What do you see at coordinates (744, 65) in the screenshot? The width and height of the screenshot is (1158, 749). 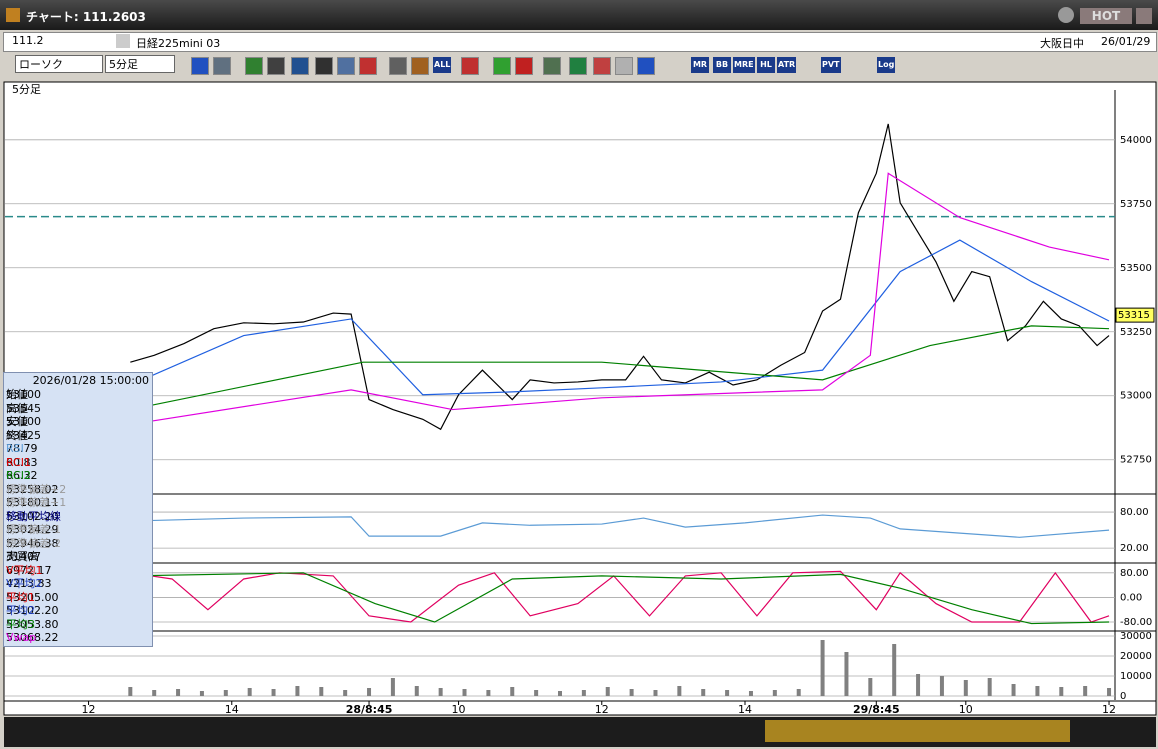 I see `toolbar-button: MRE` at bounding box center [744, 65].